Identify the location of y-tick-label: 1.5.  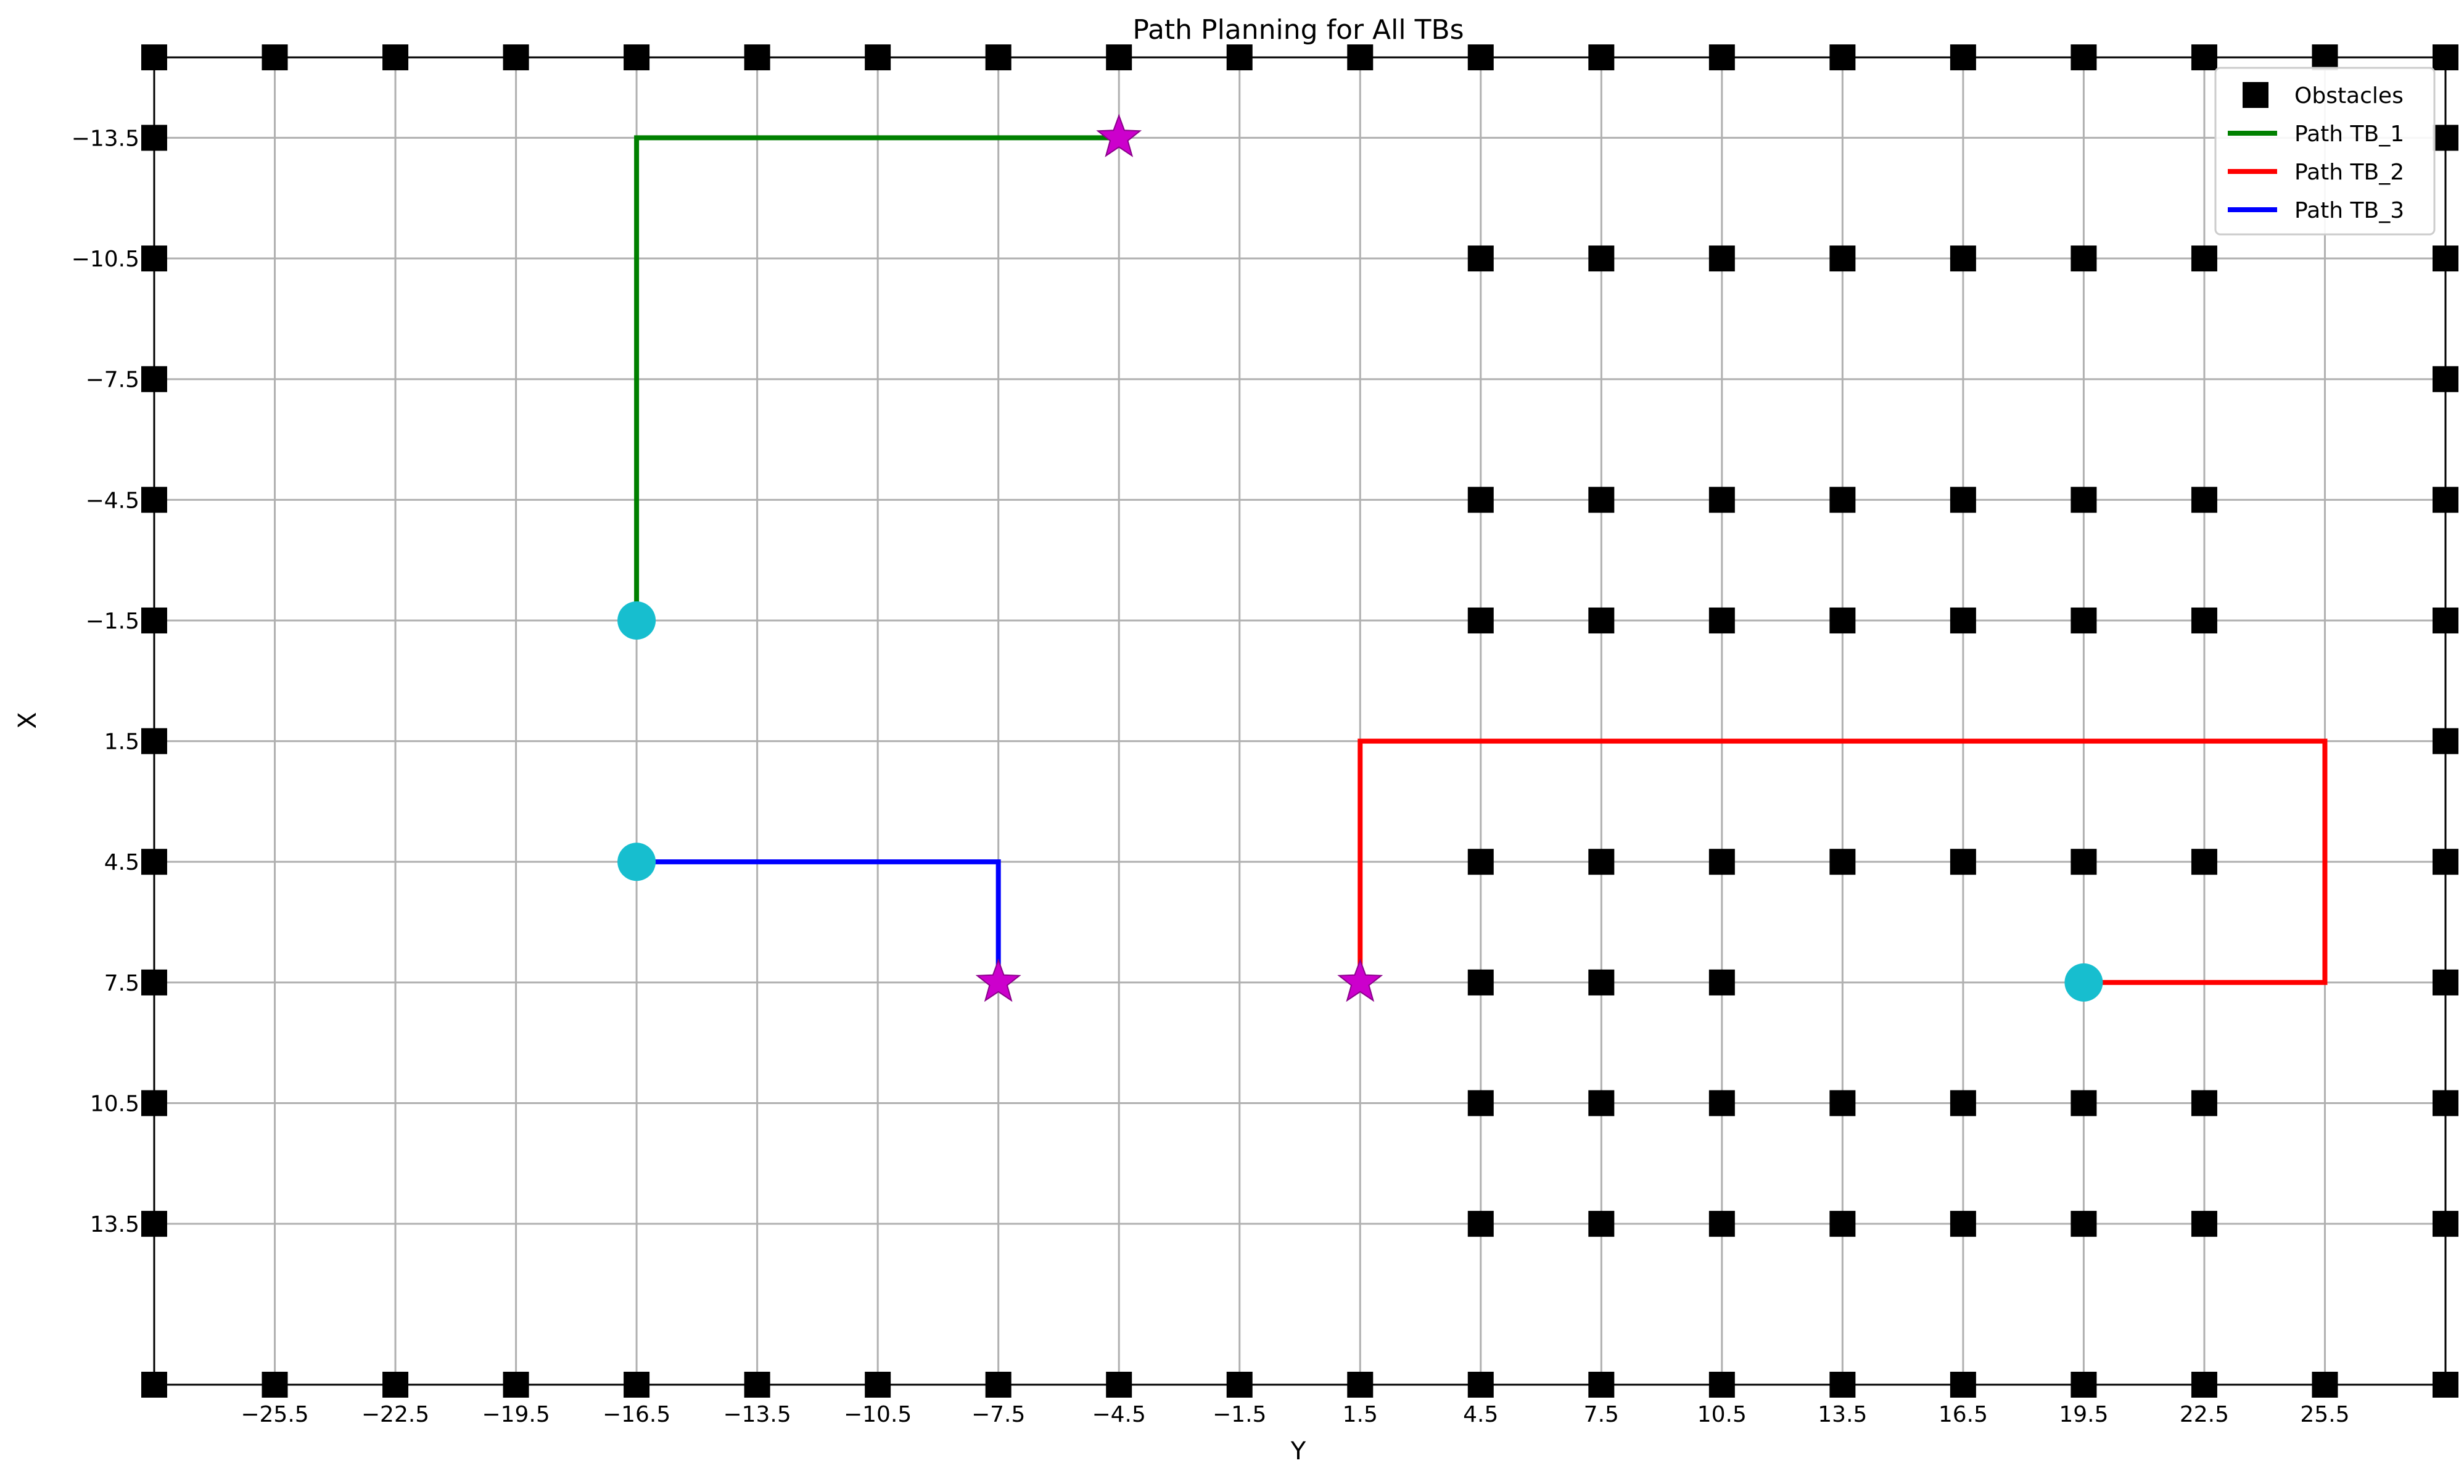
(121, 742).